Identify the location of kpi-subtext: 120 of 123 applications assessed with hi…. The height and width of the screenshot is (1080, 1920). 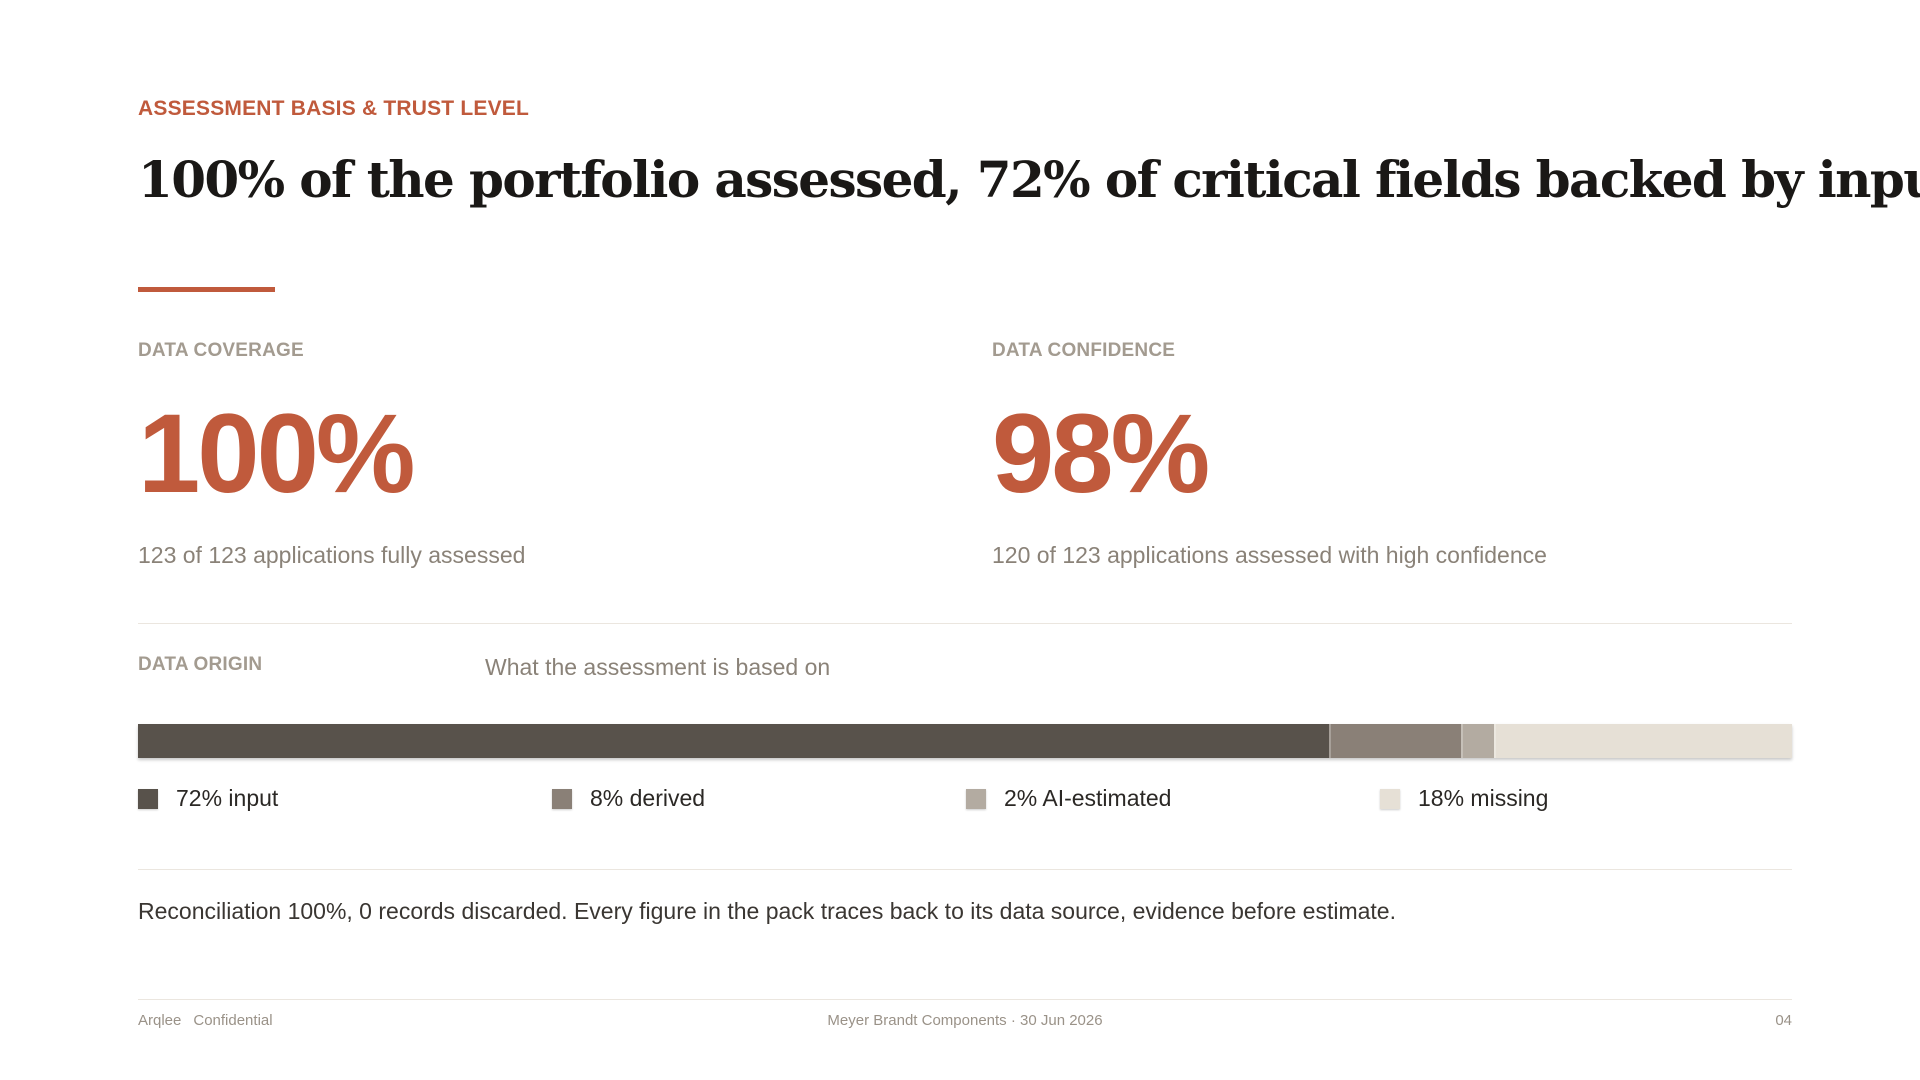
(1269, 555).